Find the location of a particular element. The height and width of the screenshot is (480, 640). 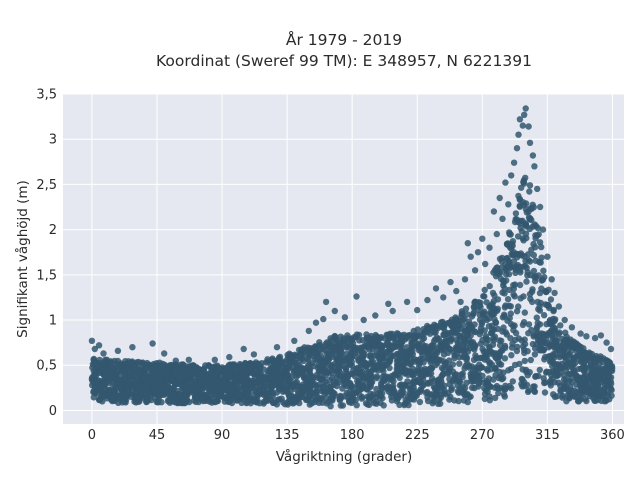

y-tick-label: 2,5 is located at coordinates (46, 185).